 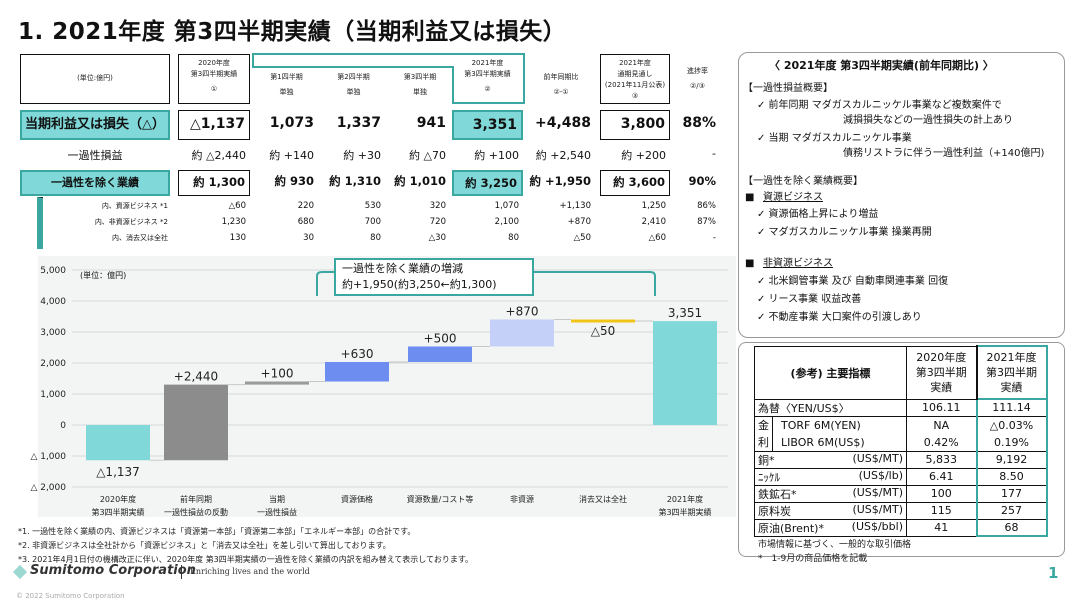 I want to click on table-cell: +4,488, so click(x=562, y=123).